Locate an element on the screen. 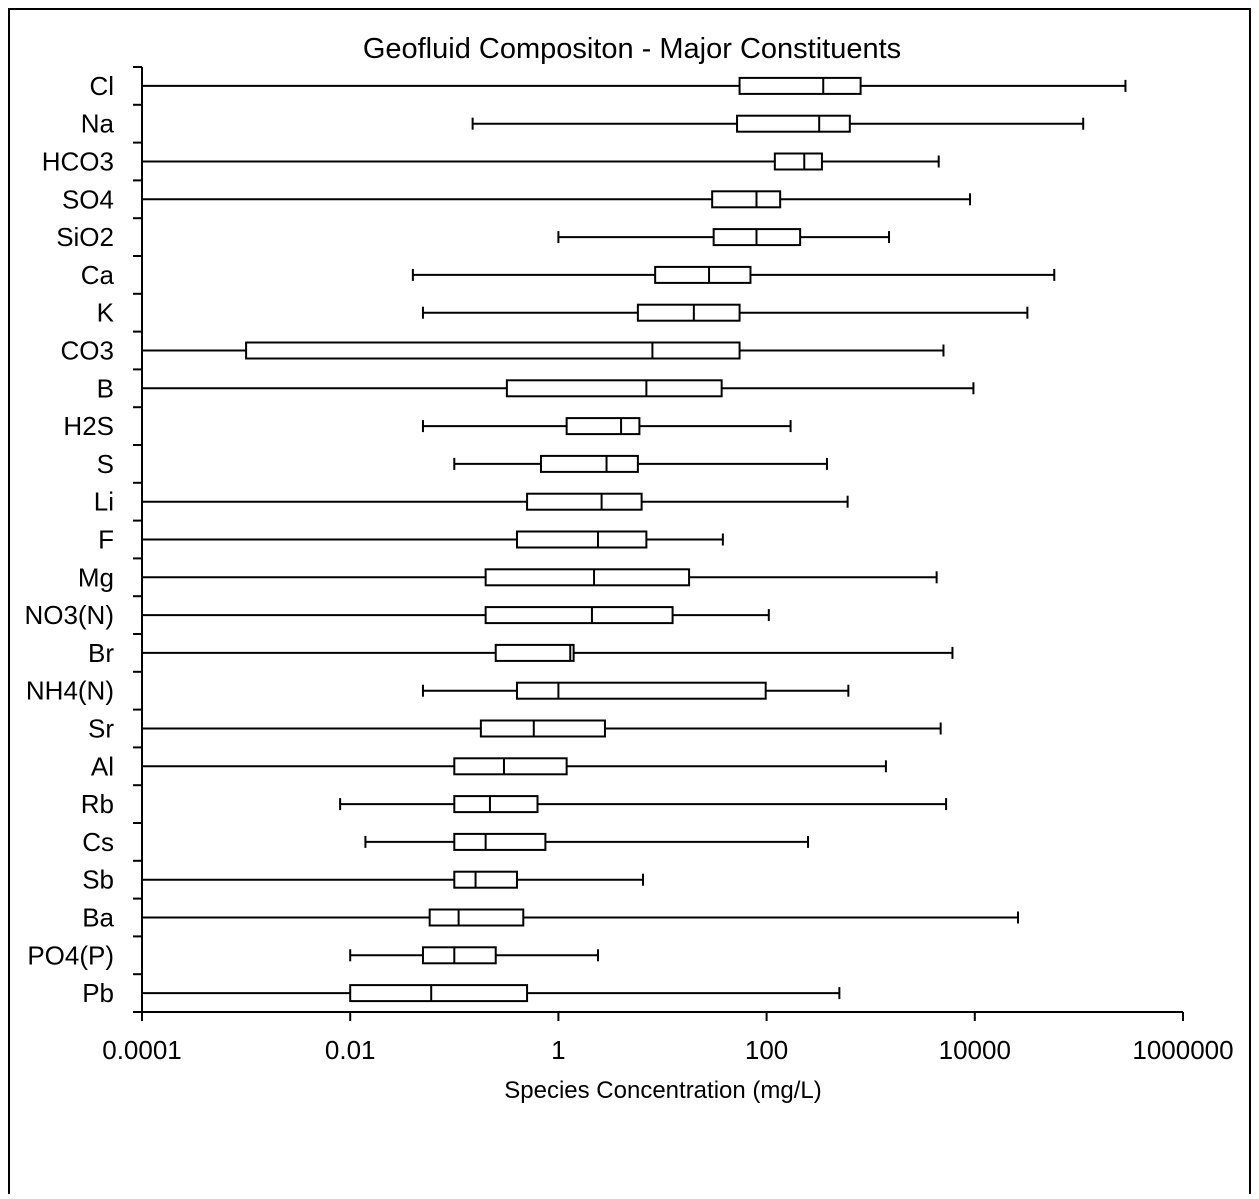 The height and width of the screenshot is (1199, 1259). category-label: Na is located at coordinates (98, 124).